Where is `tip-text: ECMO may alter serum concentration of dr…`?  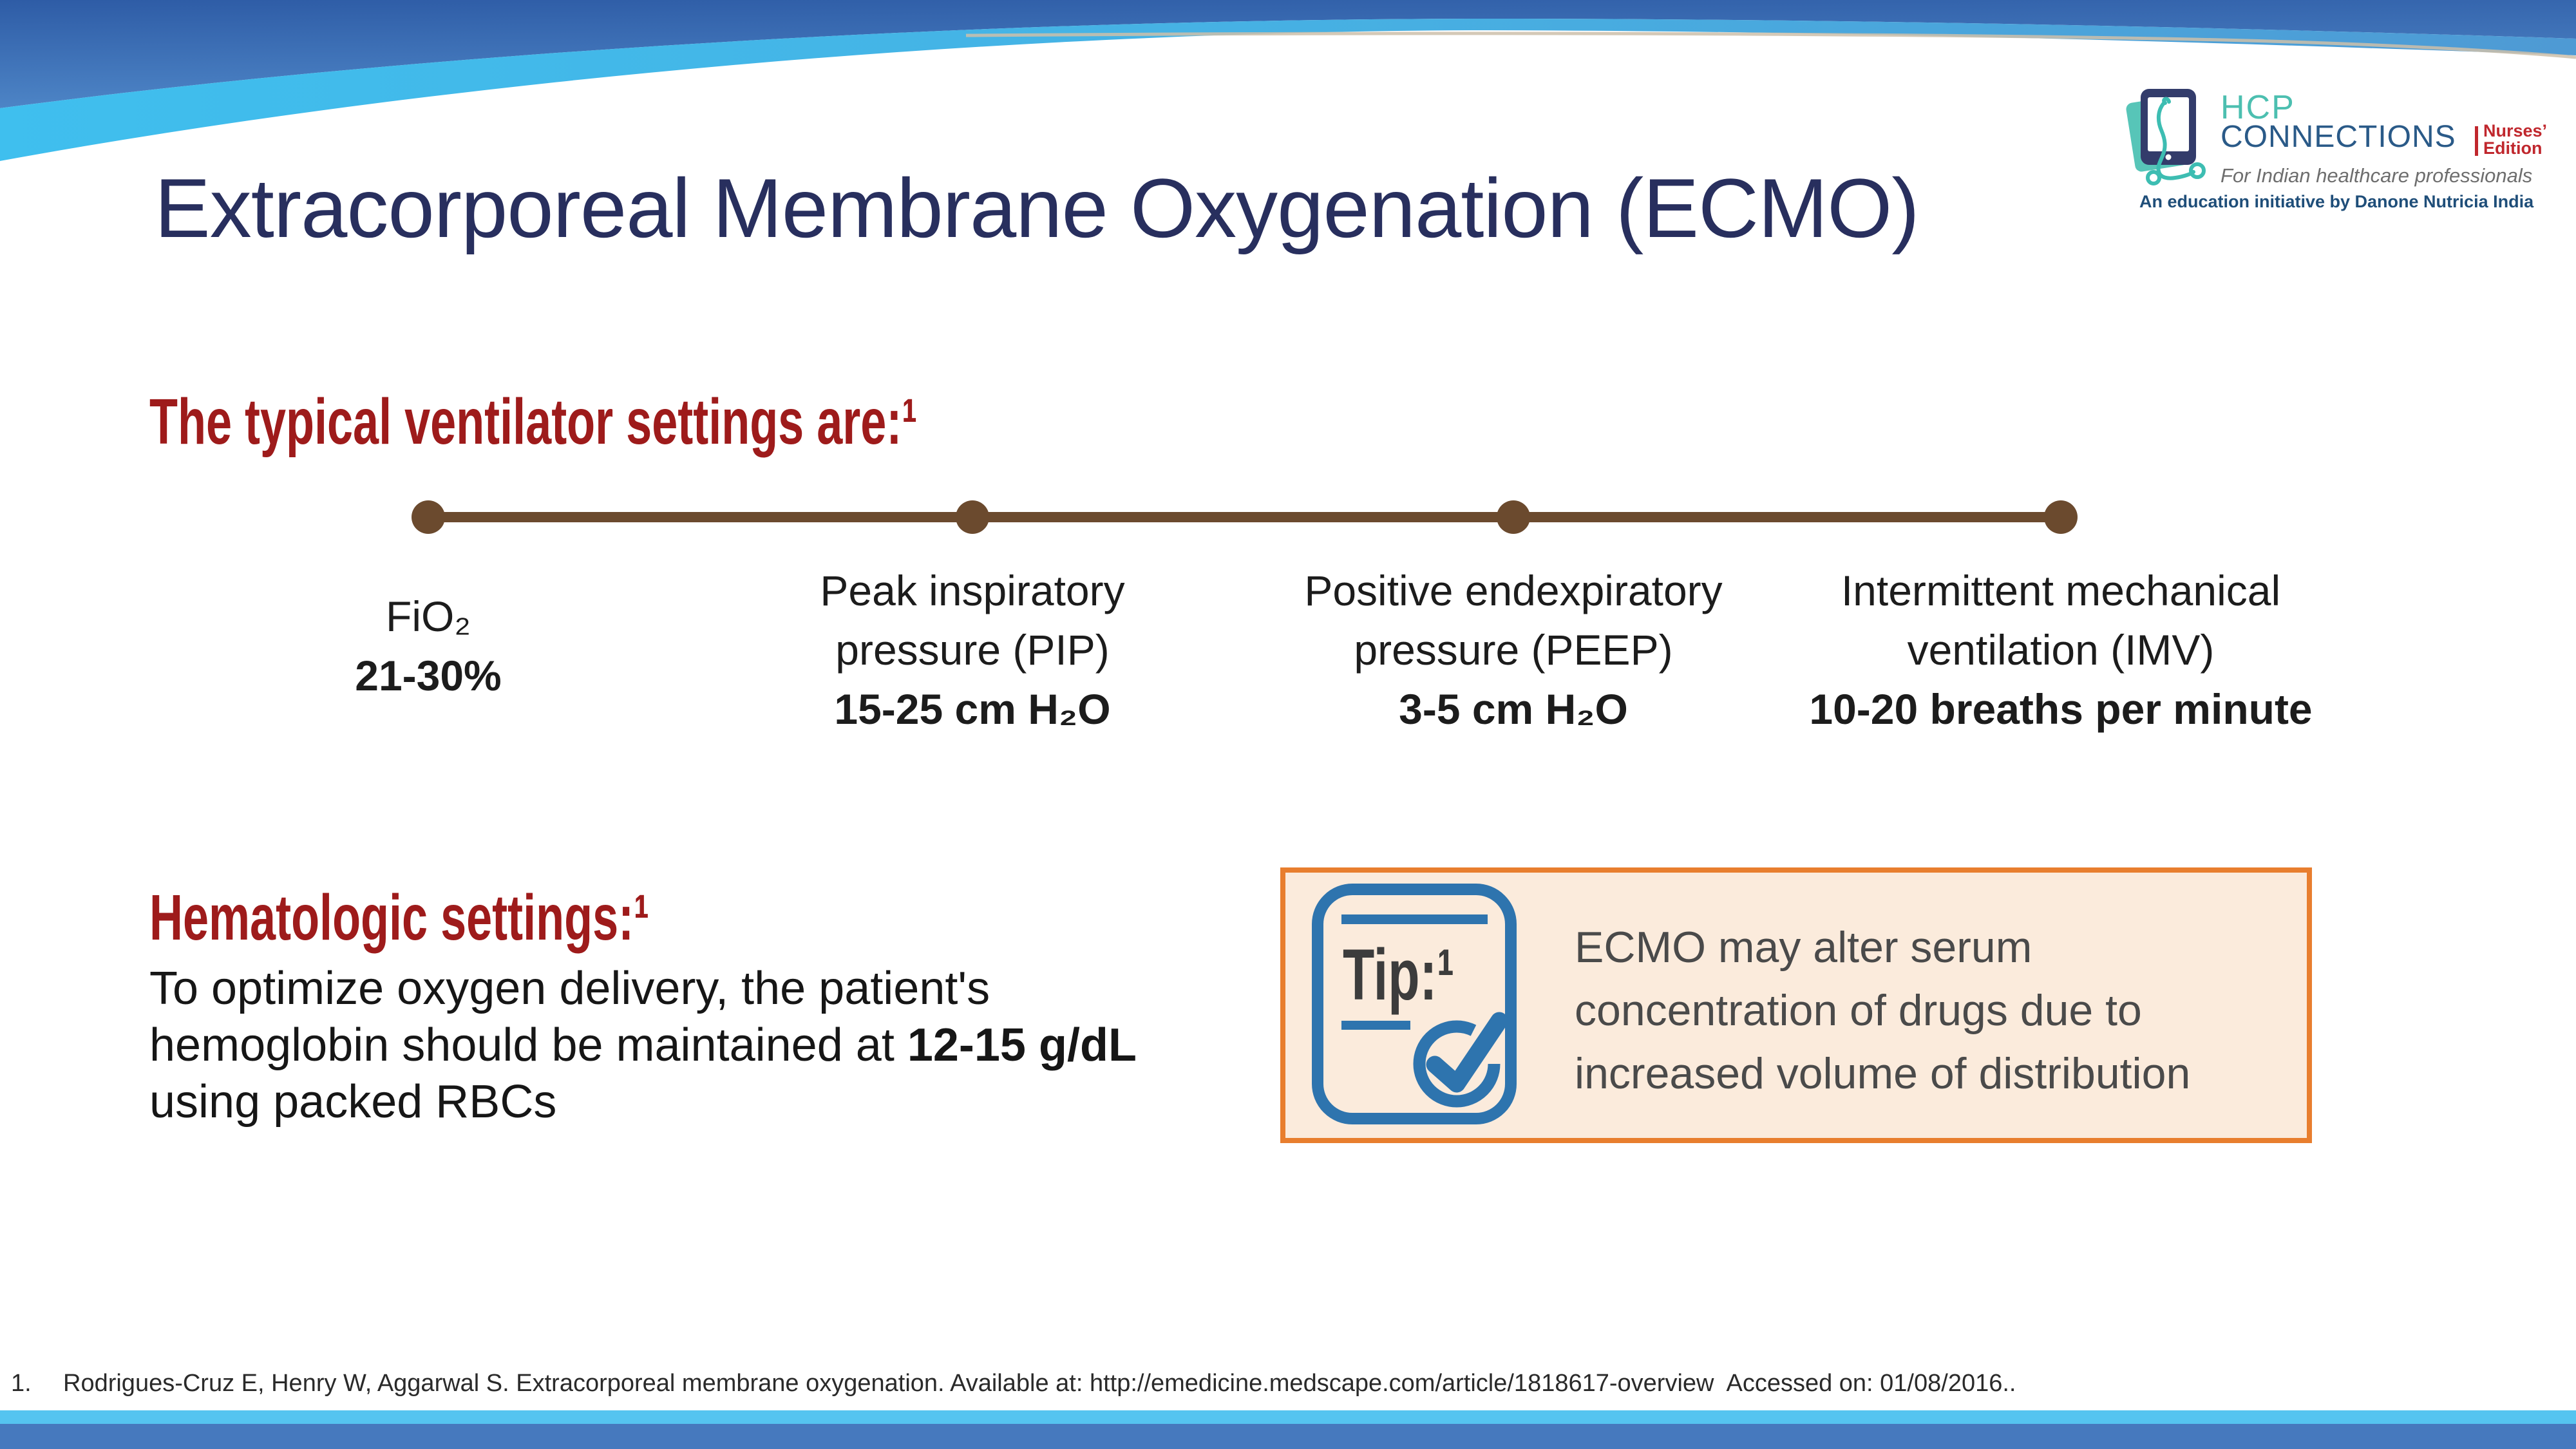 tip-text: ECMO may alter serum concentration of dr… is located at coordinates (1883, 1010).